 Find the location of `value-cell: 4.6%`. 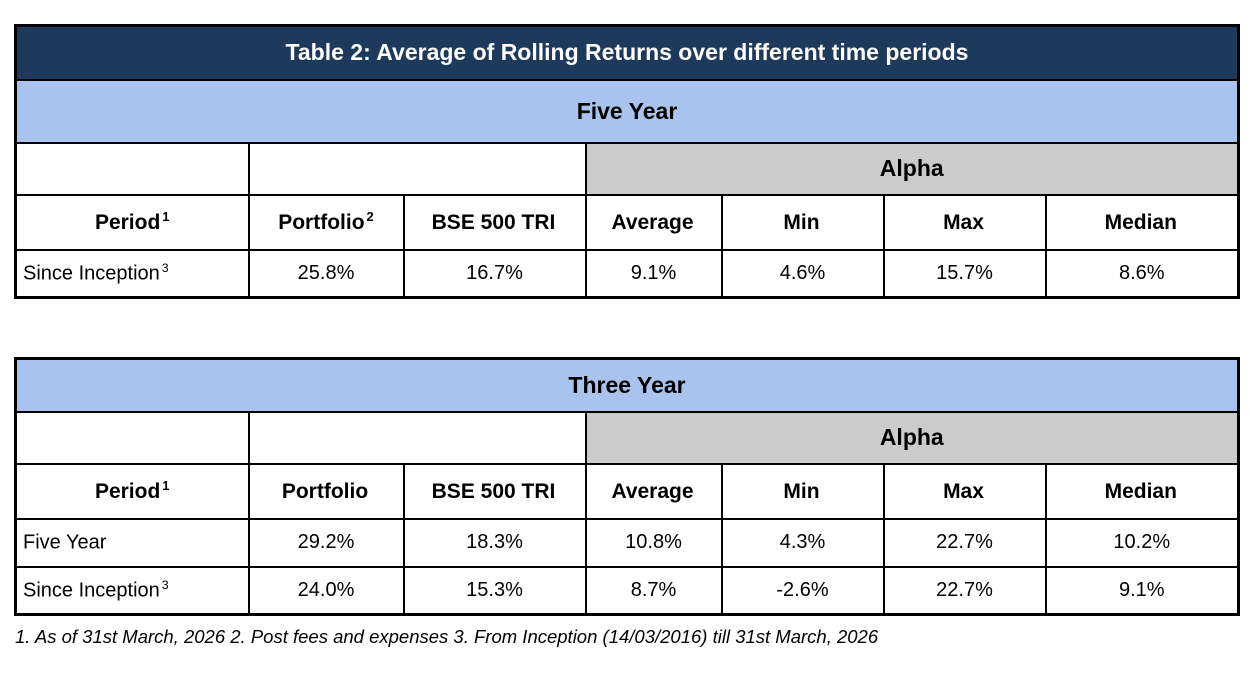

value-cell: 4.6% is located at coordinates (802, 273).